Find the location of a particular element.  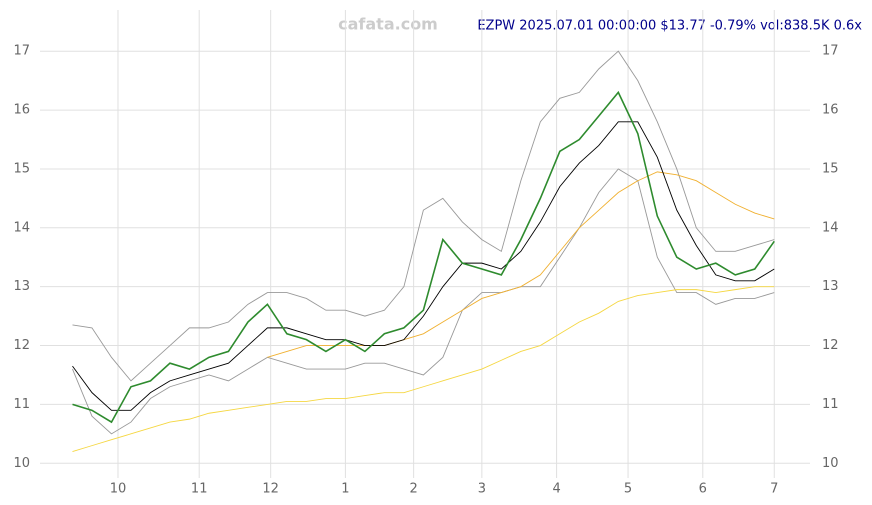

x-tick-label: 3 is located at coordinates (482, 489).